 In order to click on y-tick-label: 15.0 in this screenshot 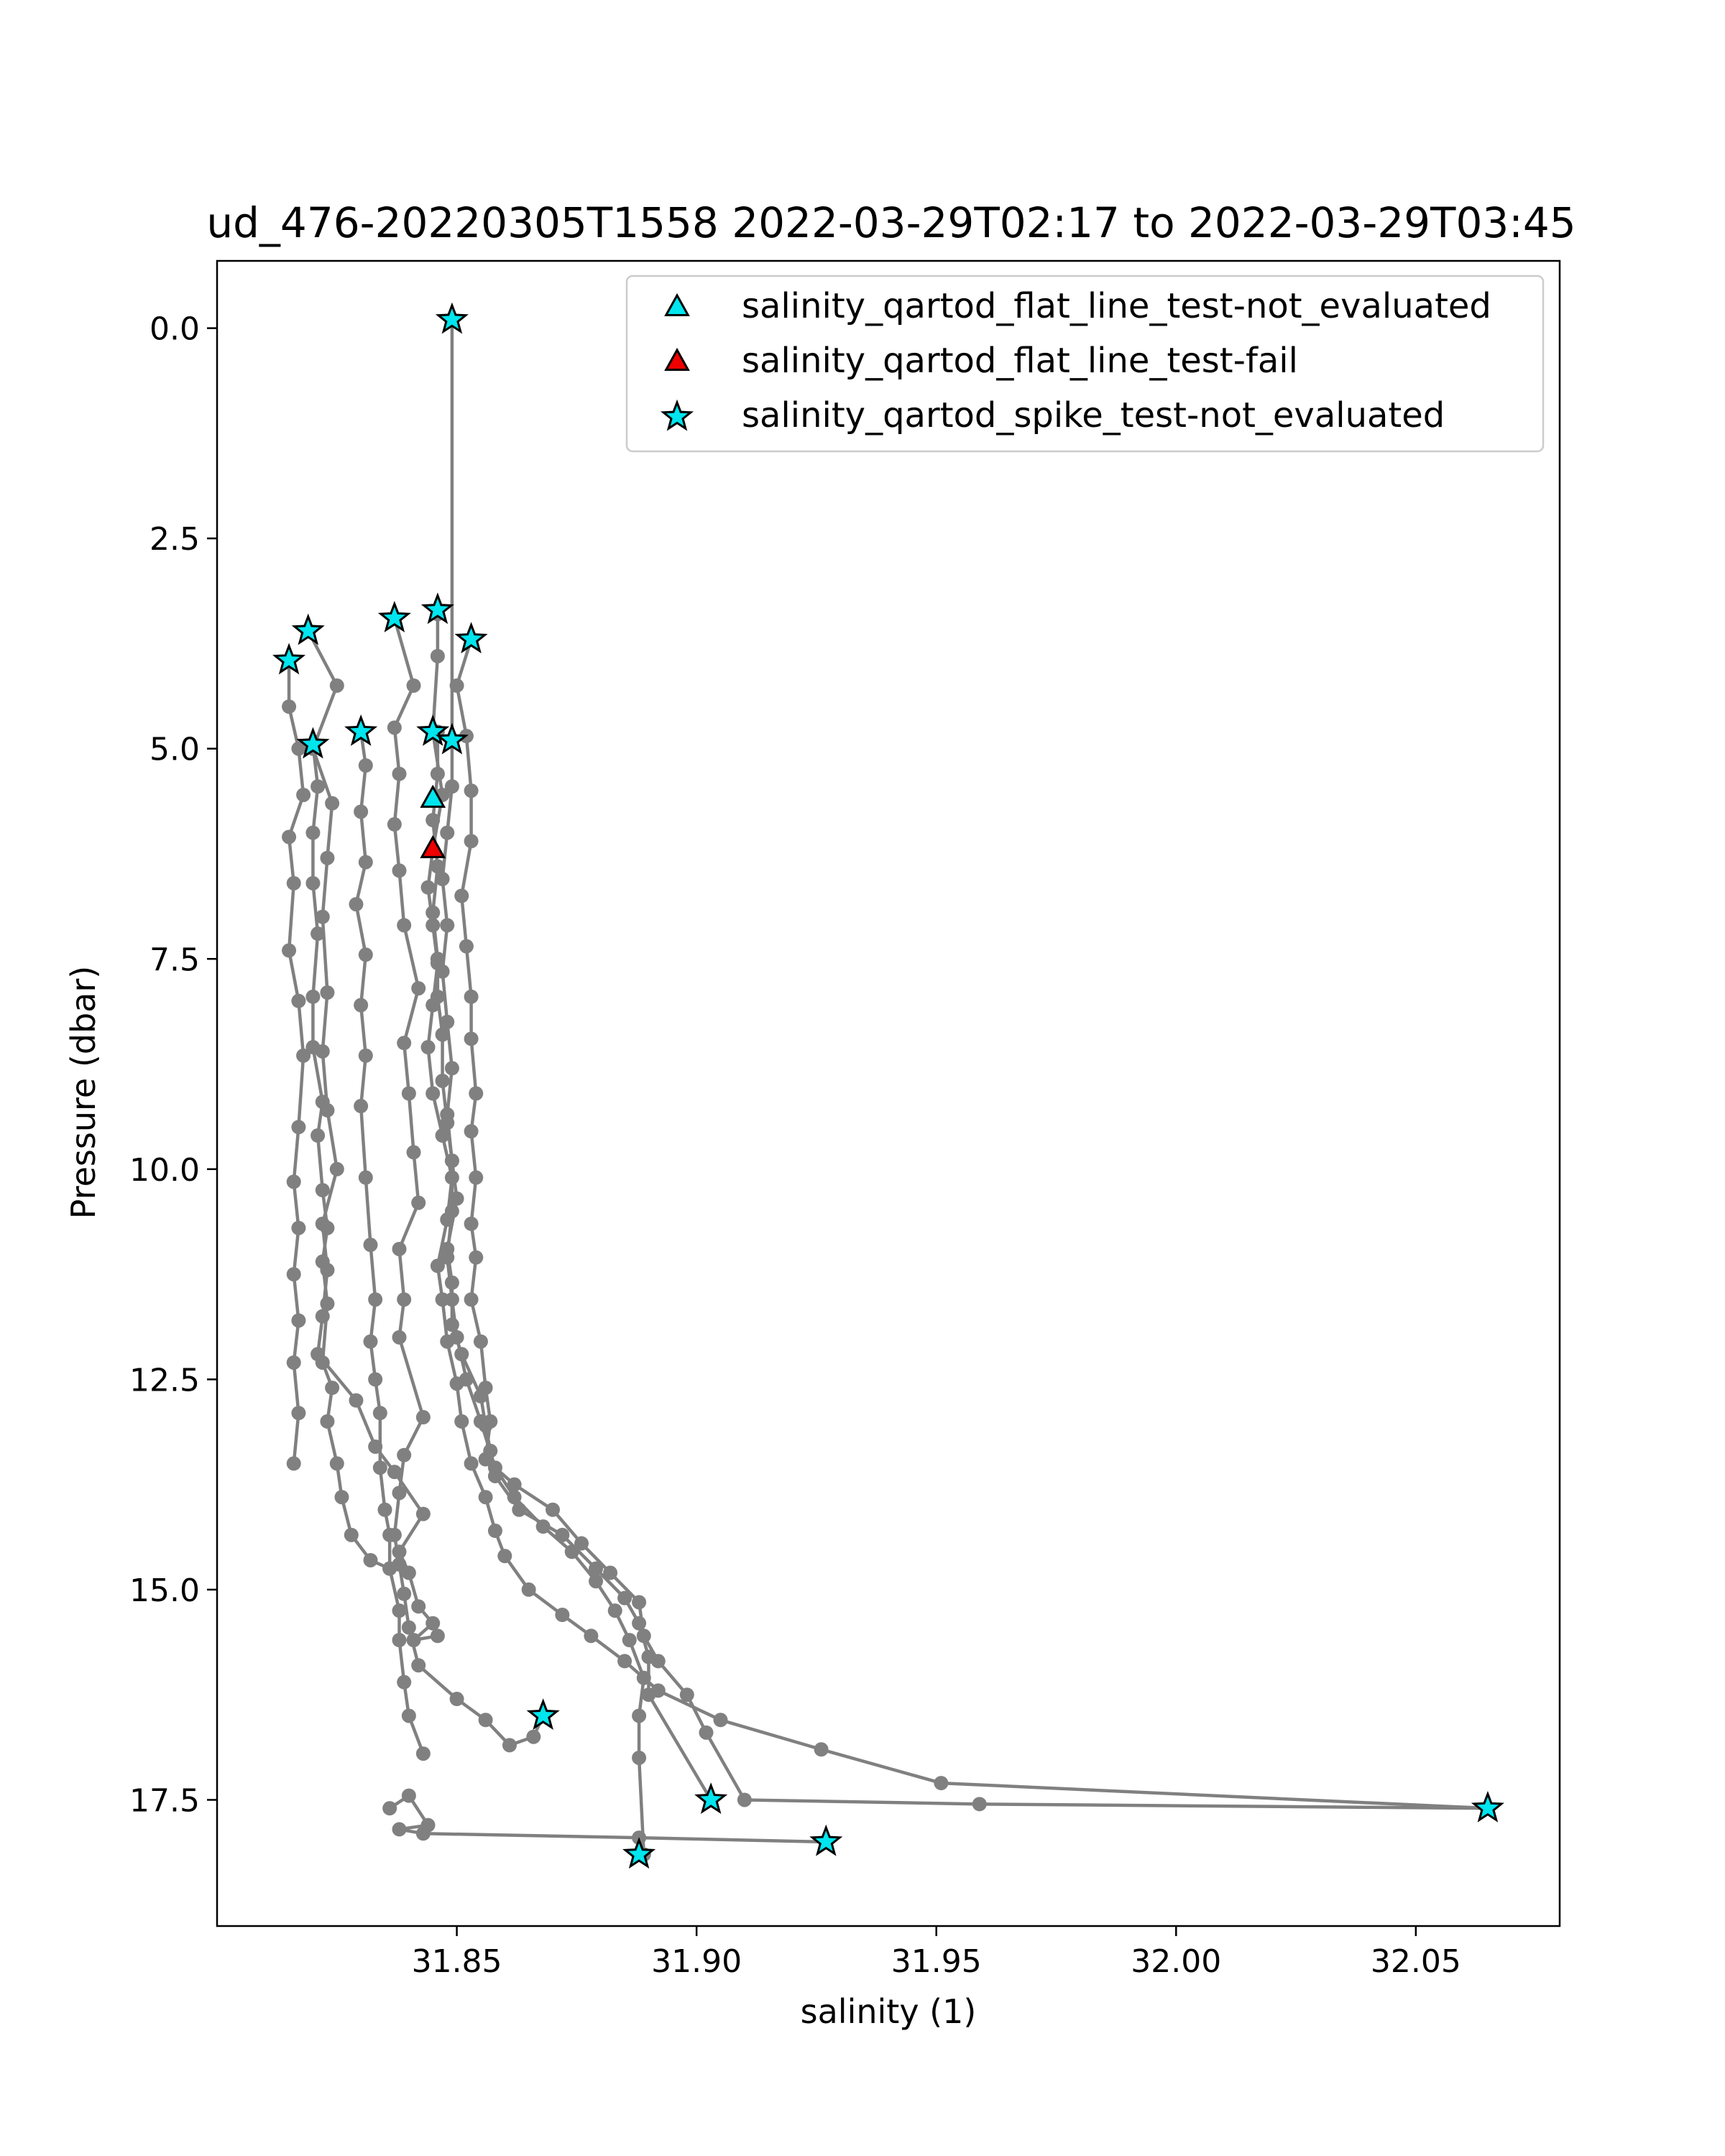, I will do `click(164, 1591)`.